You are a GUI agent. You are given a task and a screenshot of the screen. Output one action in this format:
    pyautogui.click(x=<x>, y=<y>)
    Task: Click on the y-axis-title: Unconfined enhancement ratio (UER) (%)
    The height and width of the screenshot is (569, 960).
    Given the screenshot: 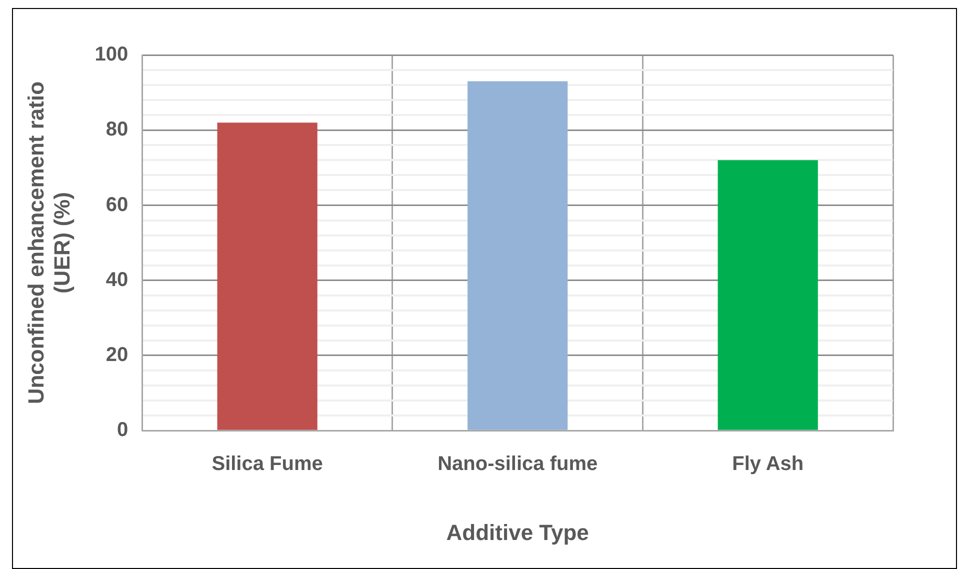 What is the action you would take?
    pyautogui.click(x=49, y=242)
    